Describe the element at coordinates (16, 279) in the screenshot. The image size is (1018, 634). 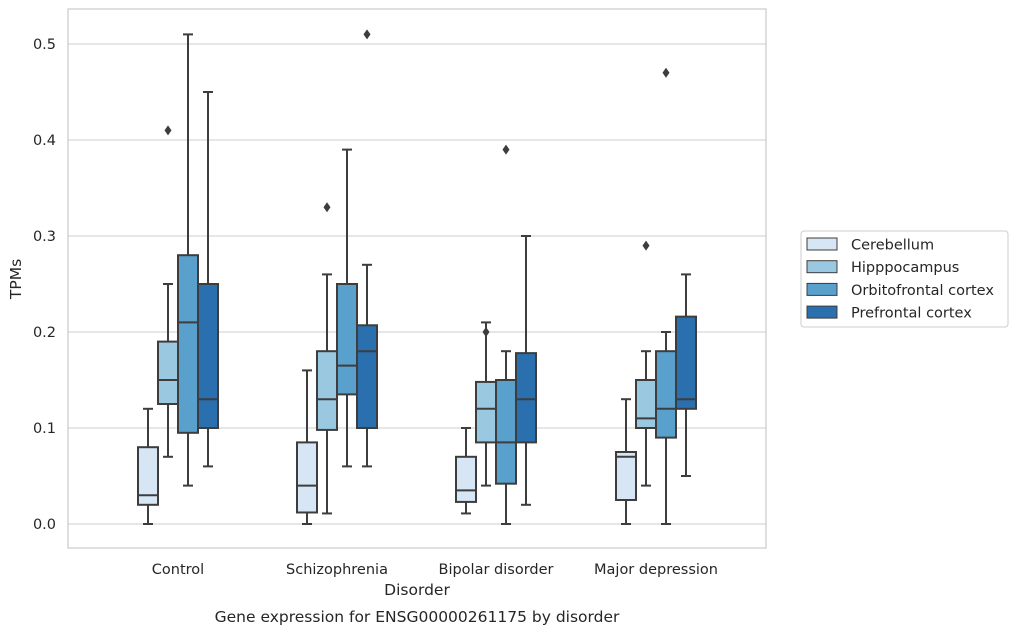
I see `y-axis-label: TPMs` at that location.